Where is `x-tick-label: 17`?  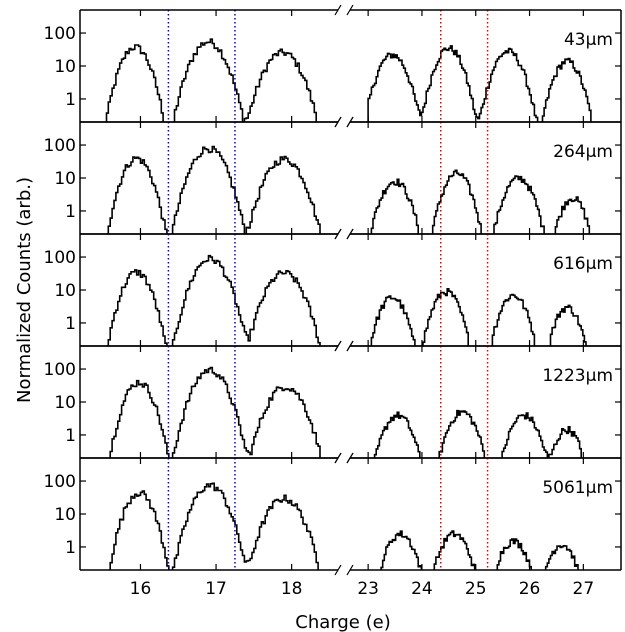 x-tick-label: 17 is located at coordinates (216, 589).